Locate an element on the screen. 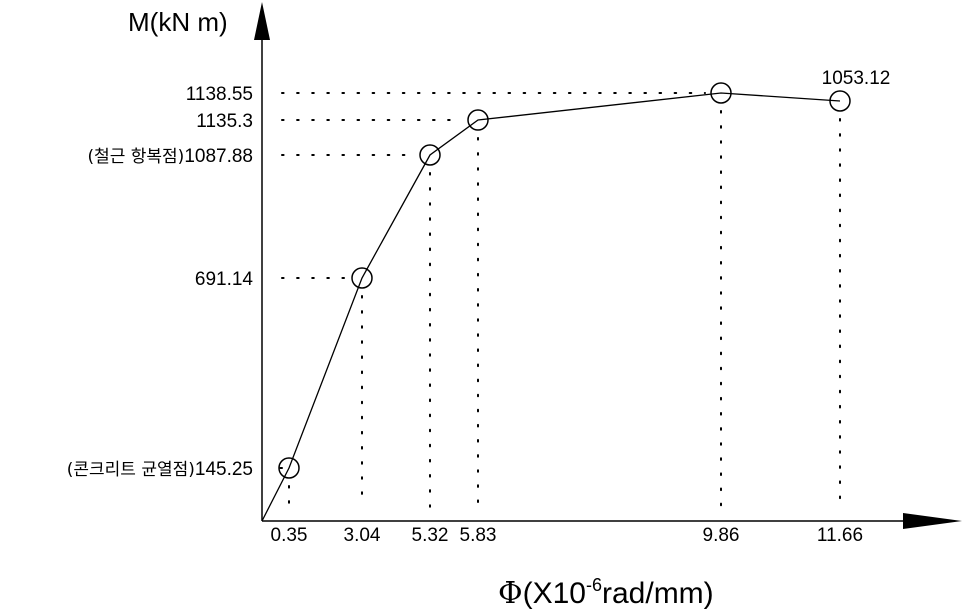 The image size is (962, 613). x-axis-label-prefix: (X10 is located at coordinates (554, 593).